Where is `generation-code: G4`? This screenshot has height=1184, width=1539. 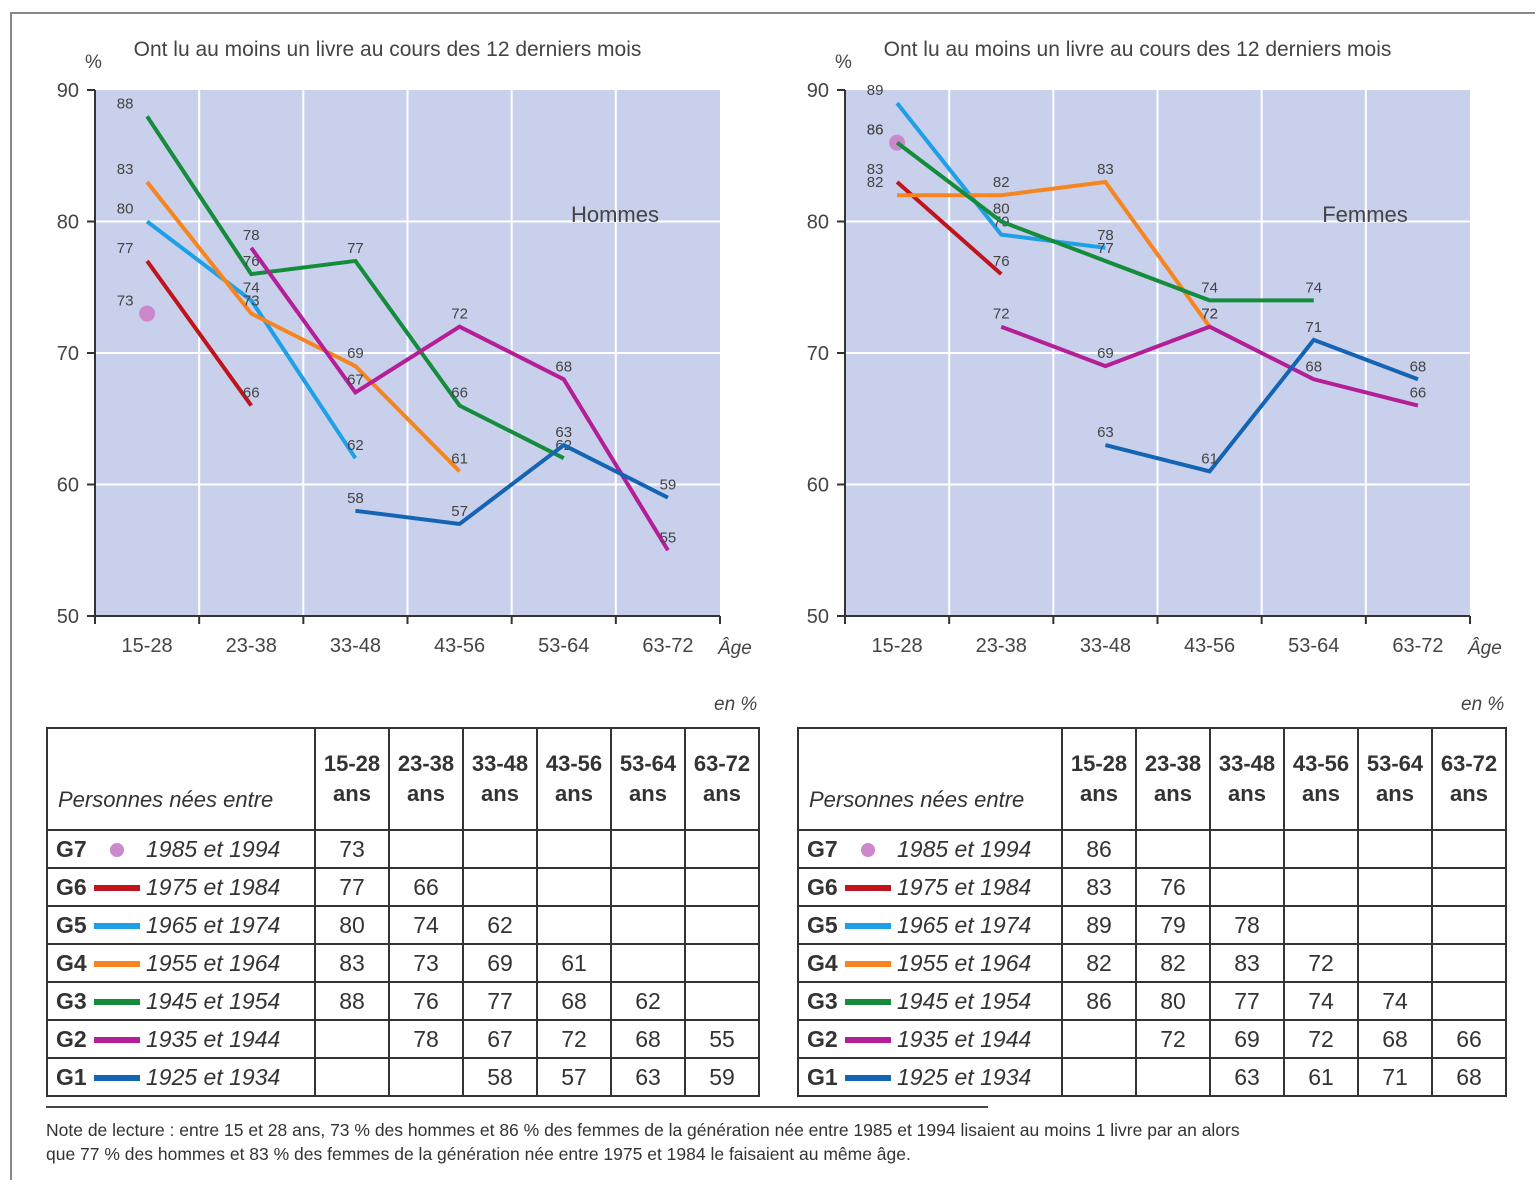 generation-code: G4 is located at coordinates (822, 962).